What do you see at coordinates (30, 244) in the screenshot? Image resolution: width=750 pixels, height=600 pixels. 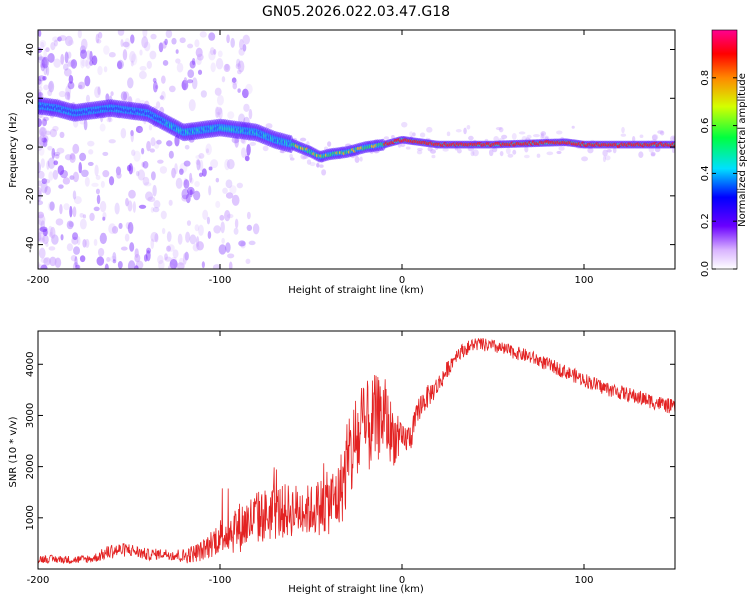 I see `spectrogram-y-tick-label: -40` at bounding box center [30, 244].